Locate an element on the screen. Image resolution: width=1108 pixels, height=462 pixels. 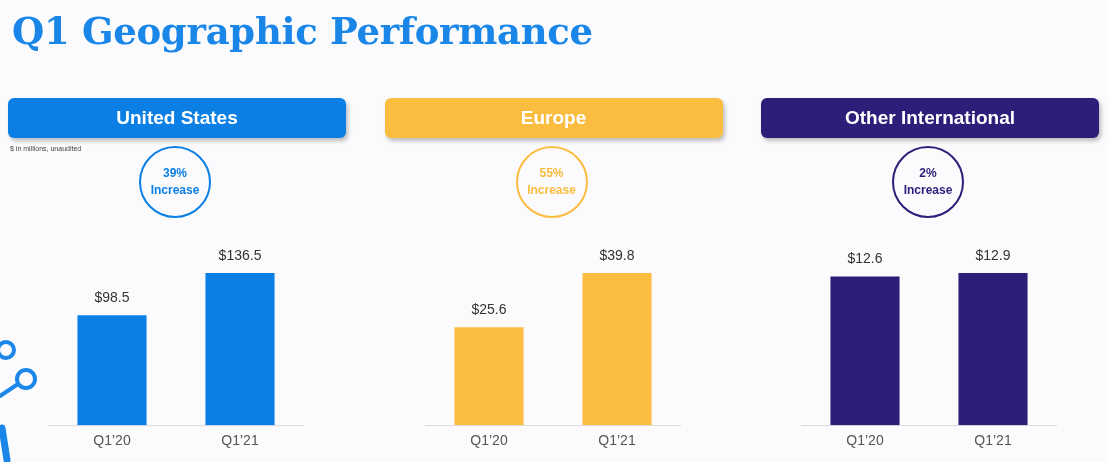
text: 2% Increase is located at coordinates (928, 182).